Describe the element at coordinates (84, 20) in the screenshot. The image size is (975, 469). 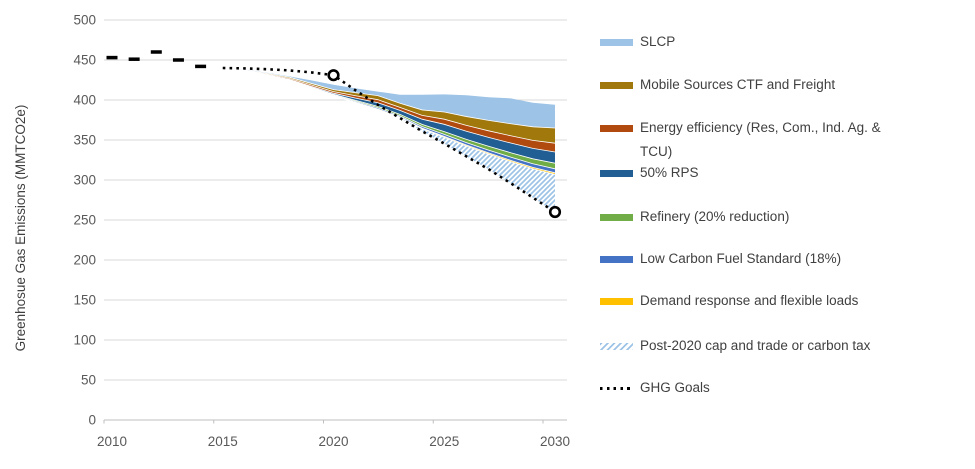
I see `y-tick-label: 500` at that location.